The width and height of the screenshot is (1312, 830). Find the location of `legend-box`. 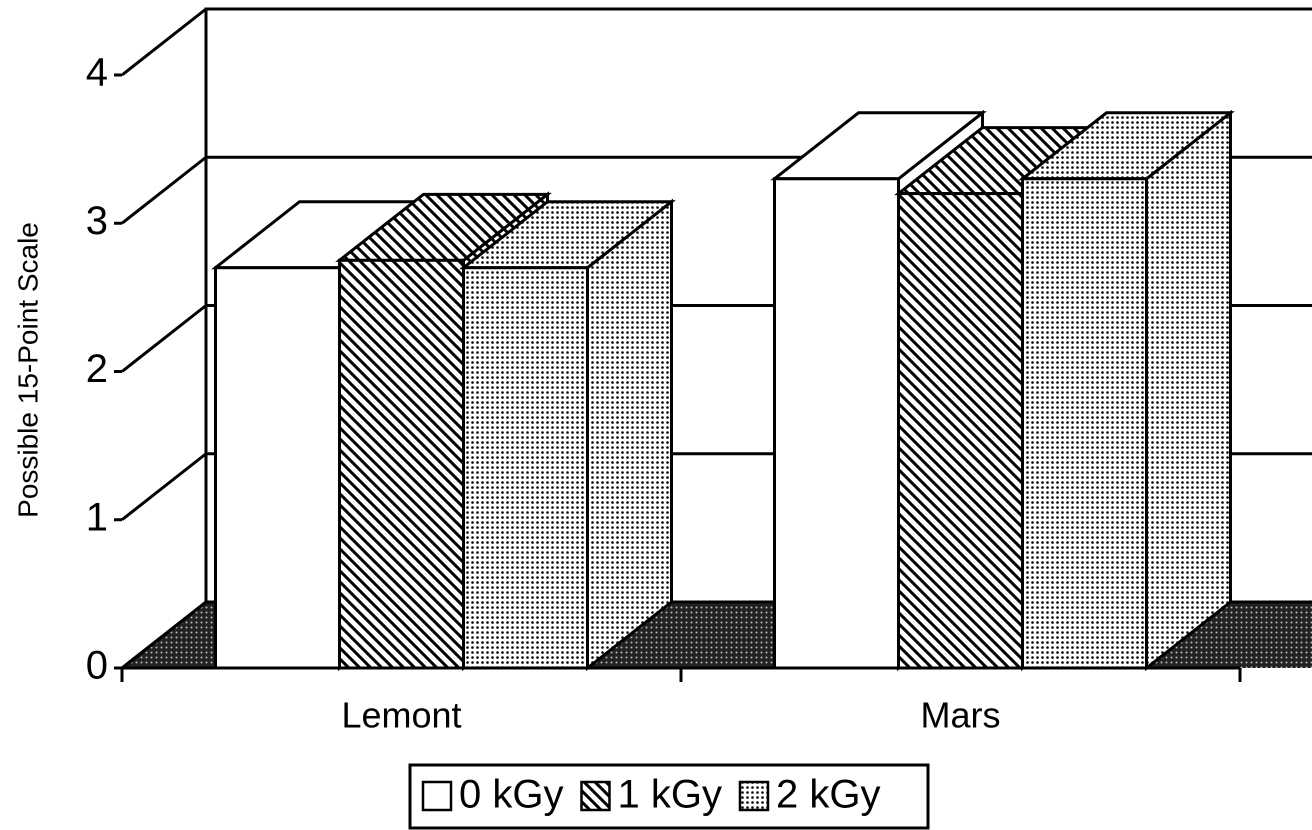

legend-box is located at coordinates (669, 796).